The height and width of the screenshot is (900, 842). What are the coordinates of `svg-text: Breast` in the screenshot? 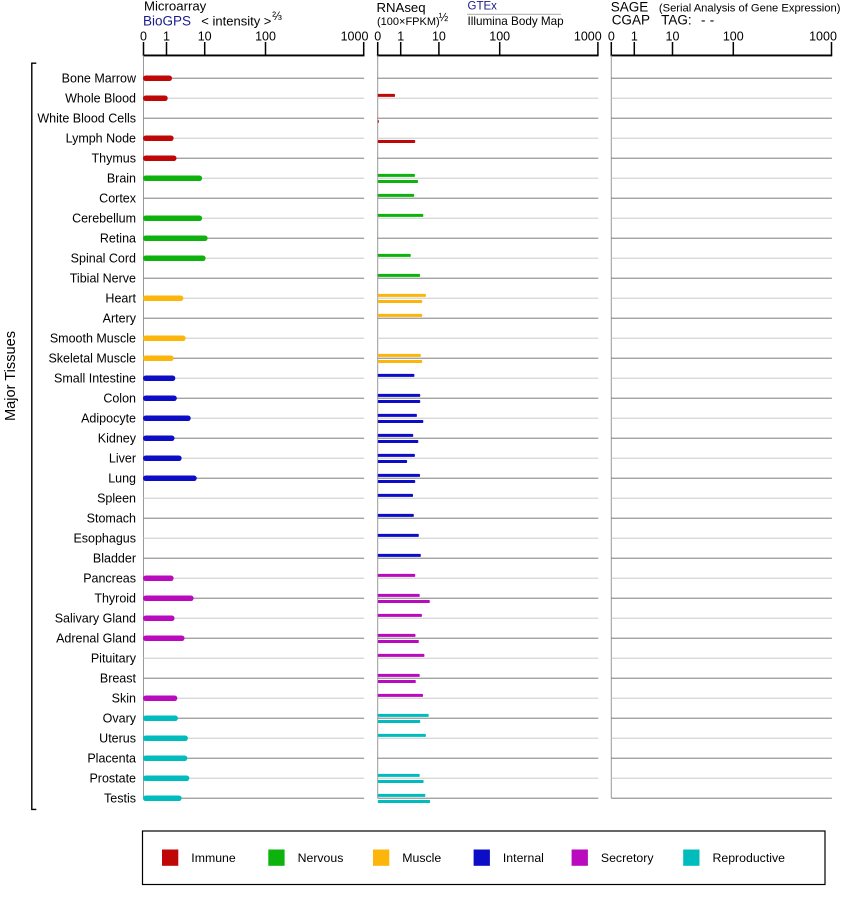 It's located at (118, 679).